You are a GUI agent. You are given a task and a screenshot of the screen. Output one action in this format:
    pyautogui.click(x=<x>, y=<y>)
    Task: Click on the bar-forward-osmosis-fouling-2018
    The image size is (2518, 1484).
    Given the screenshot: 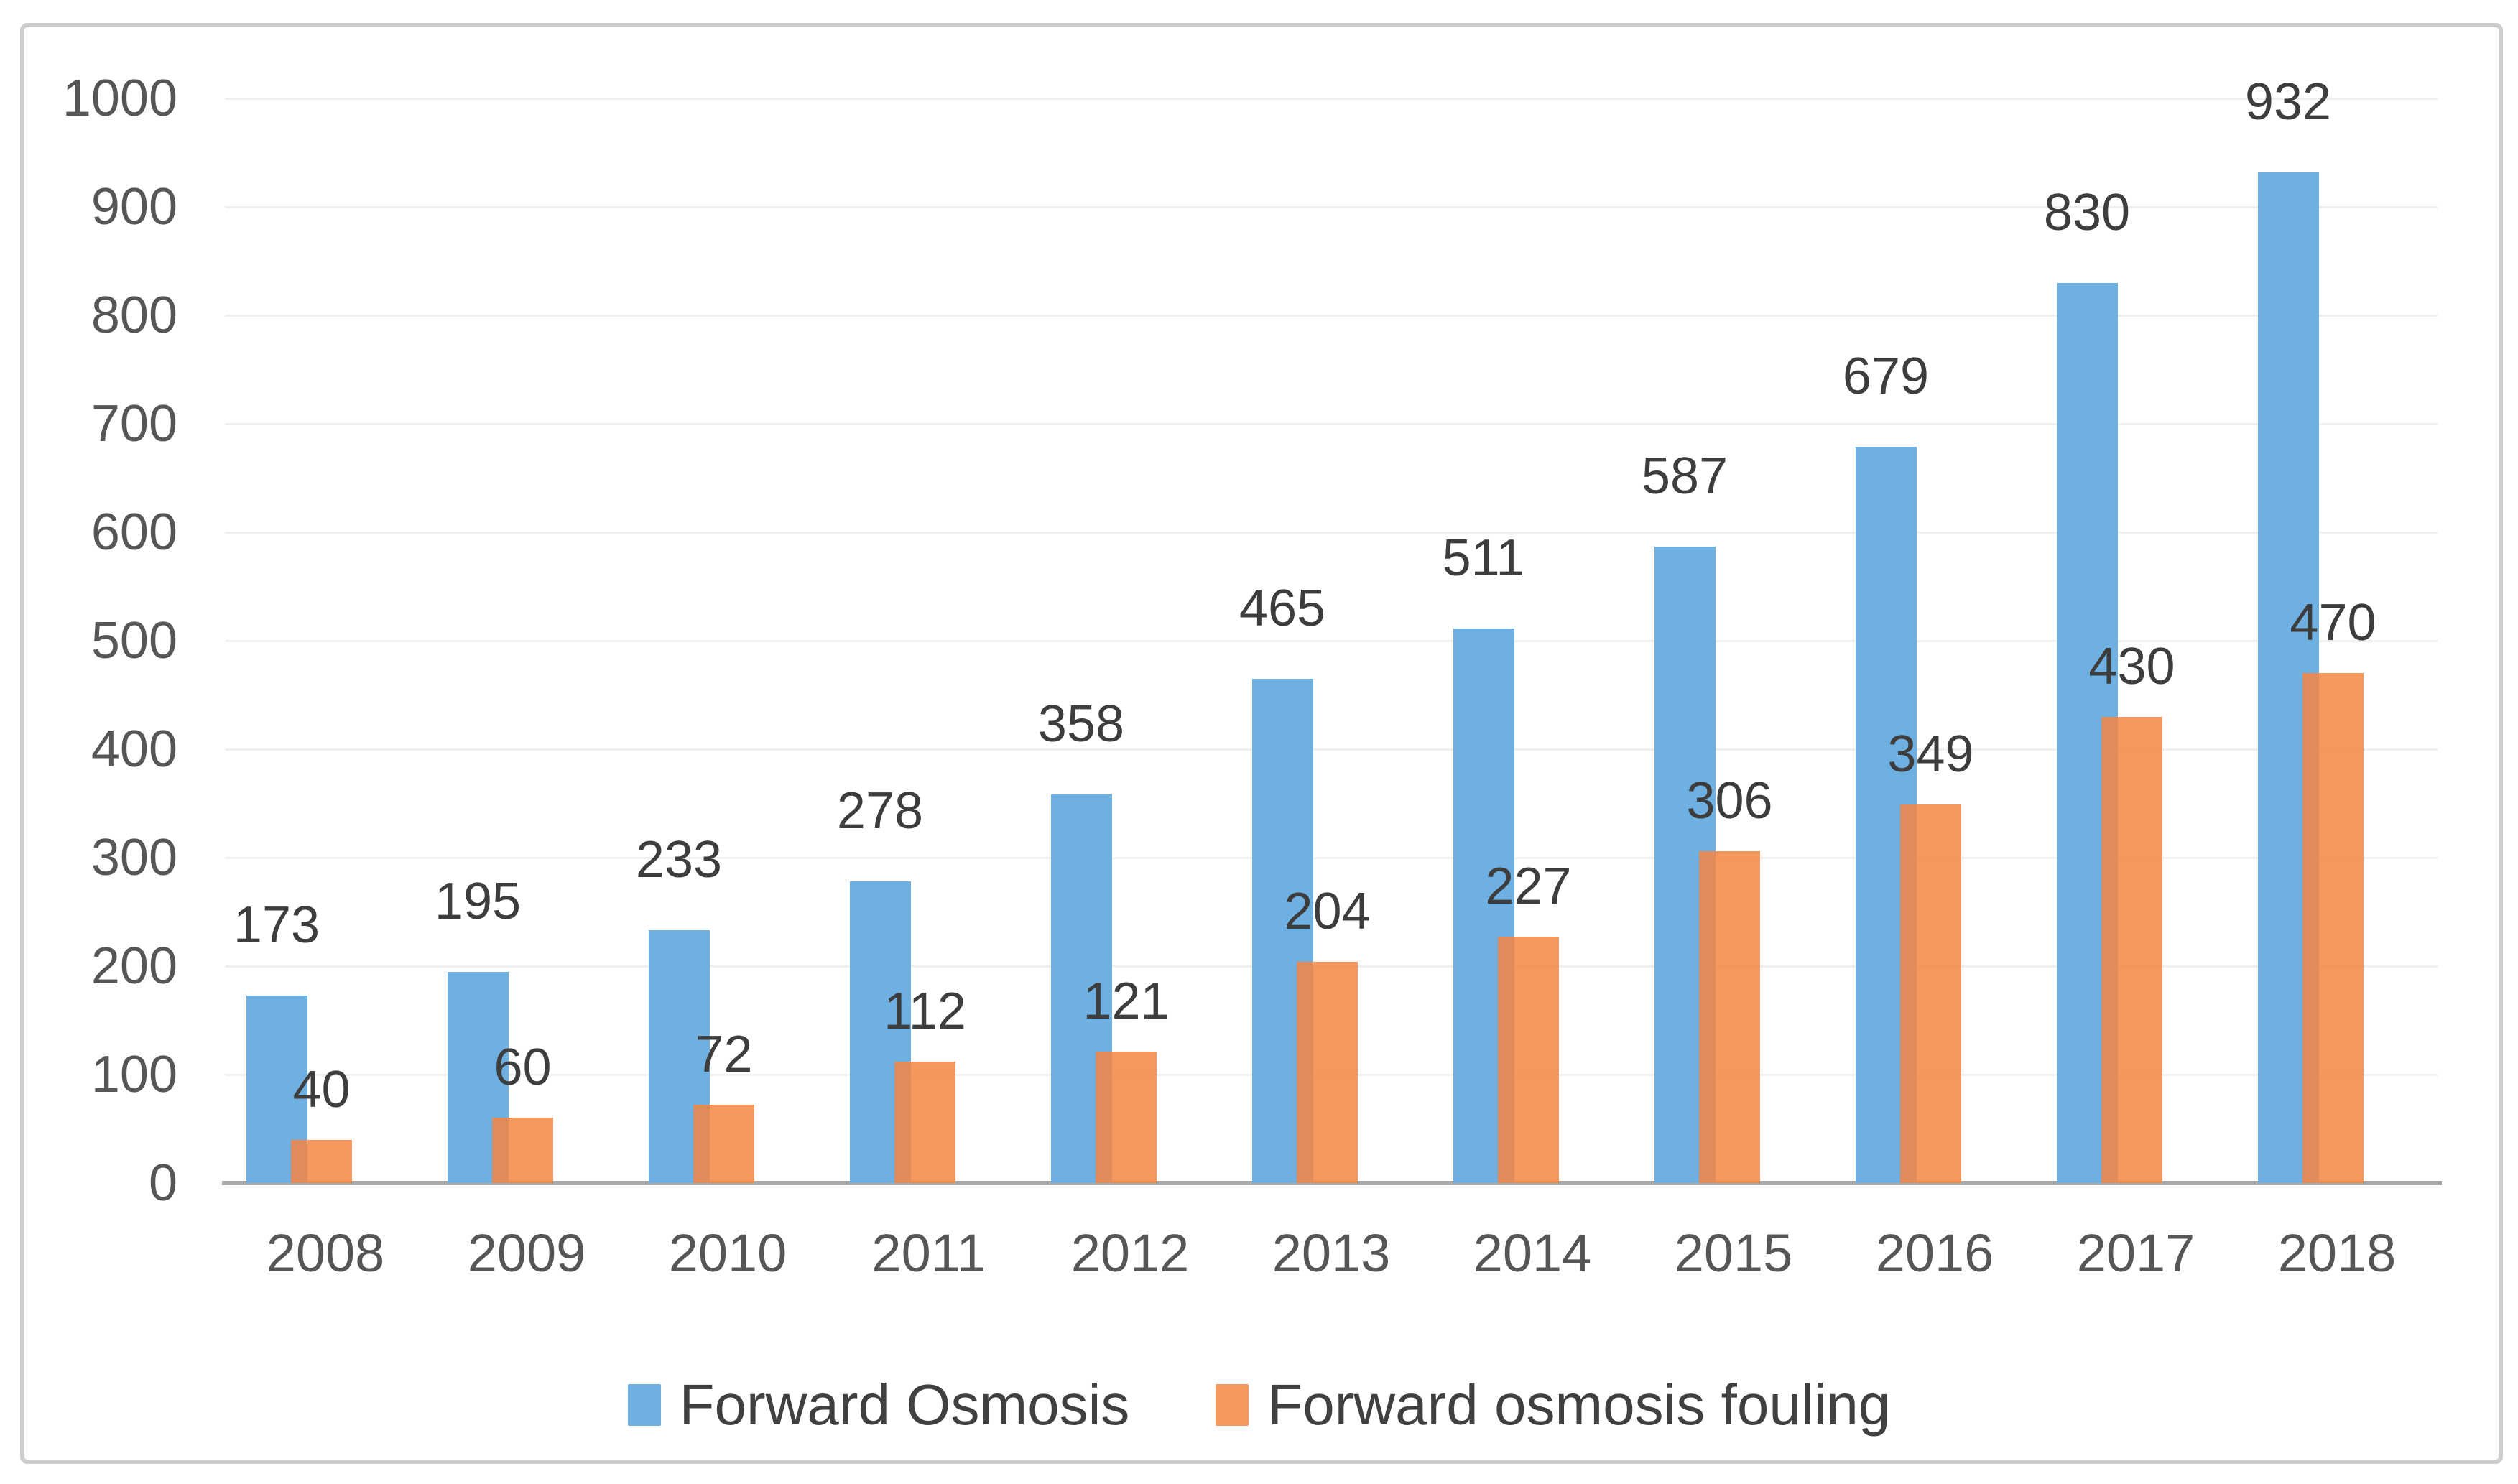 What is the action you would take?
    pyautogui.click(x=2333, y=928)
    